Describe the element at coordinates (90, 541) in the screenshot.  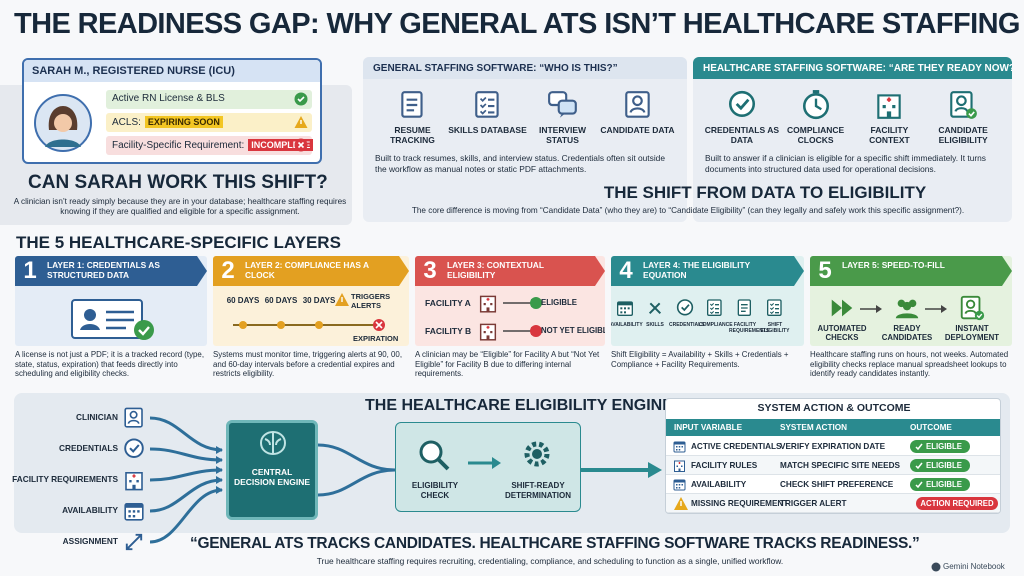
I see `engine-input: ASSIGNMENT` at that location.